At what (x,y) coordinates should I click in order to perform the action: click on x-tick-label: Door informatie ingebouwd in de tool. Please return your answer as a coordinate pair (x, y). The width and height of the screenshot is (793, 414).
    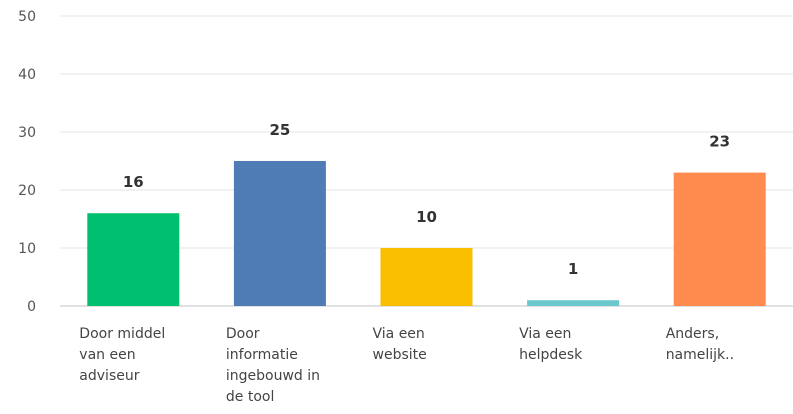
    Looking at the image, I should click on (273, 365).